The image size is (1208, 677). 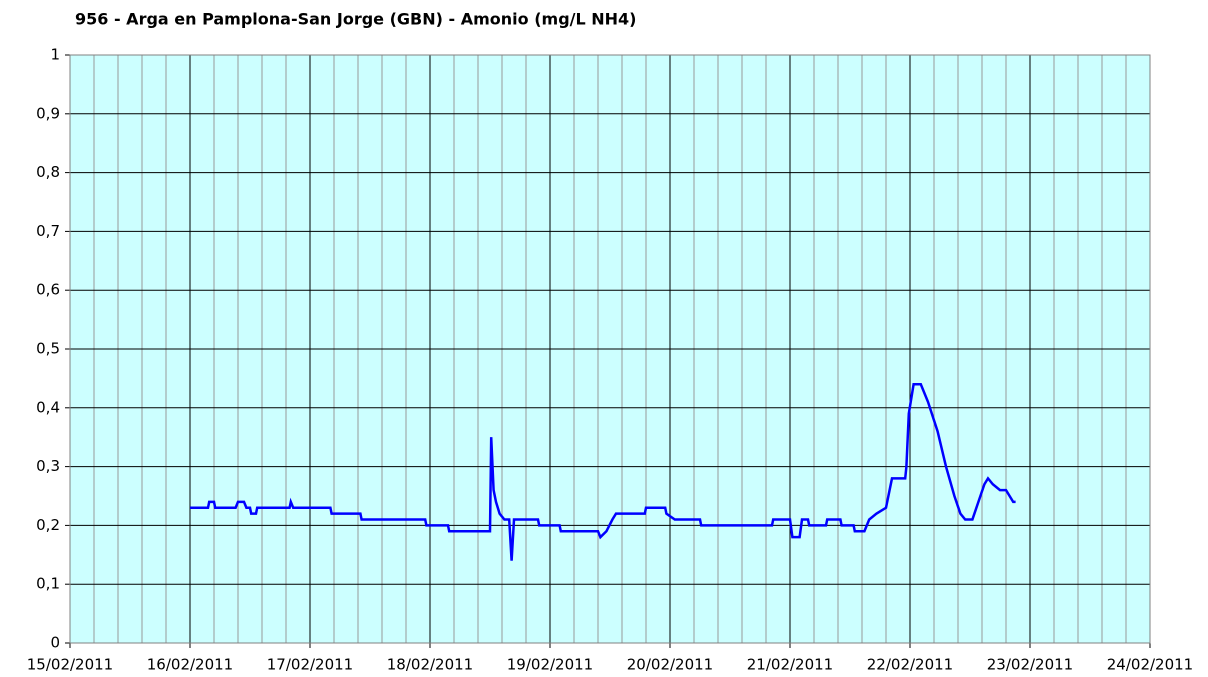 I want to click on x-tick-label: 16/02/2011, so click(x=190, y=665).